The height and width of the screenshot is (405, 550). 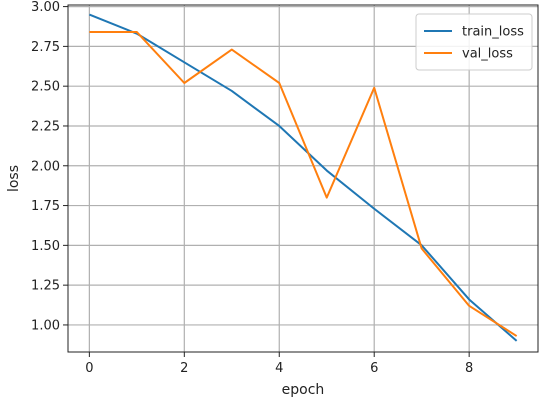 I want to click on x-tick-label: 8, so click(x=469, y=368).